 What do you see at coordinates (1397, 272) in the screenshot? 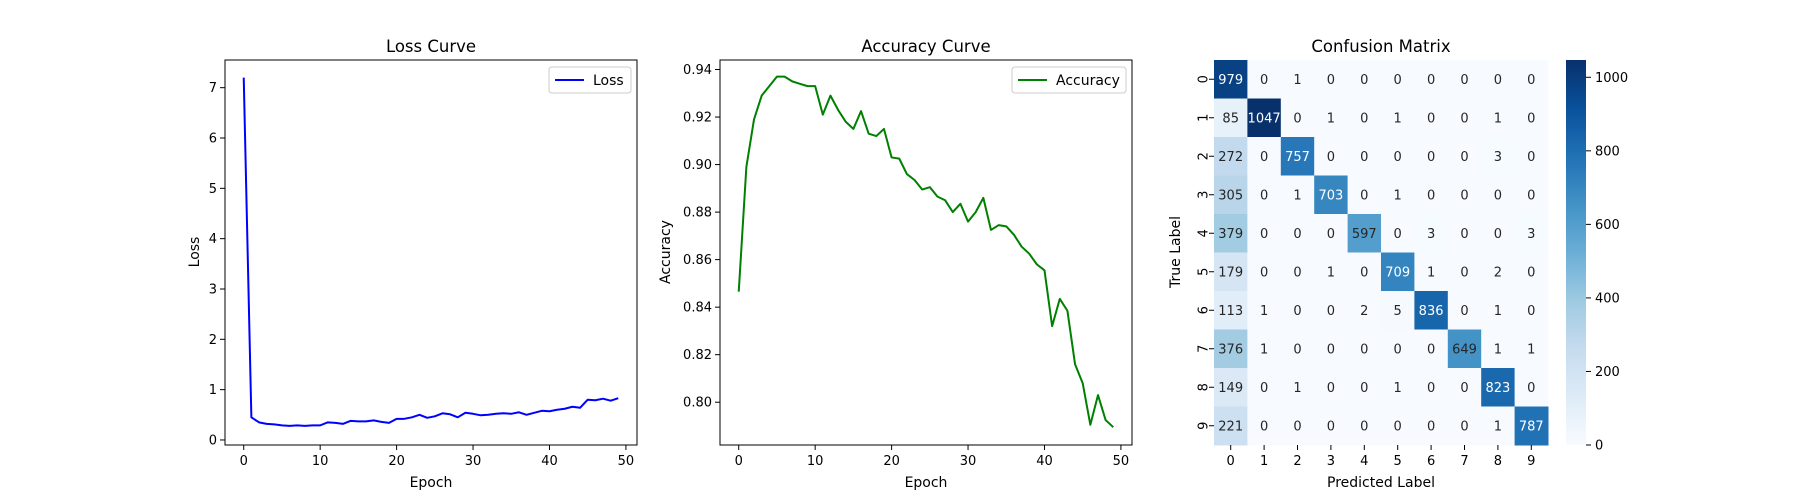
I see `confusion-cell-value: 709` at bounding box center [1397, 272].